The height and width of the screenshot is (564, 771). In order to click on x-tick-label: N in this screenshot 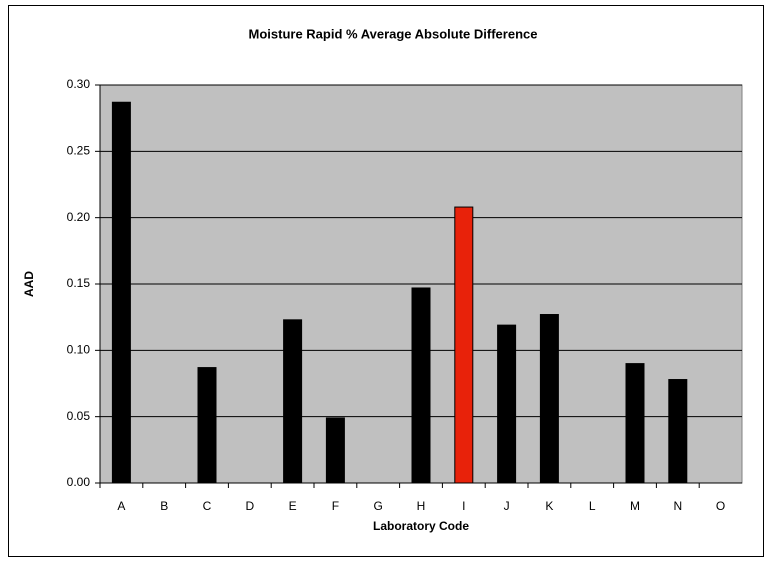, I will do `click(677, 506)`.